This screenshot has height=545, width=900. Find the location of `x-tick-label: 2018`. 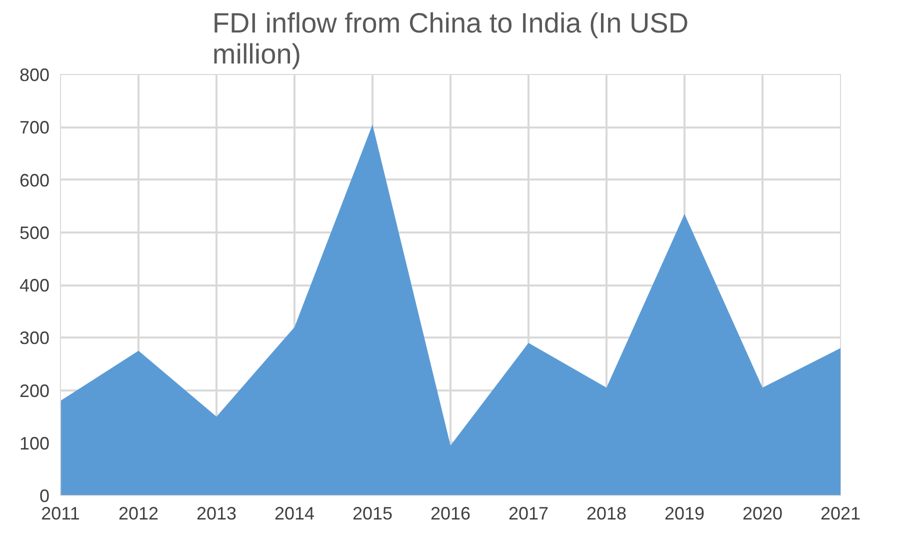

x-tick-label: 2018 is located at coordinates (606, 514).